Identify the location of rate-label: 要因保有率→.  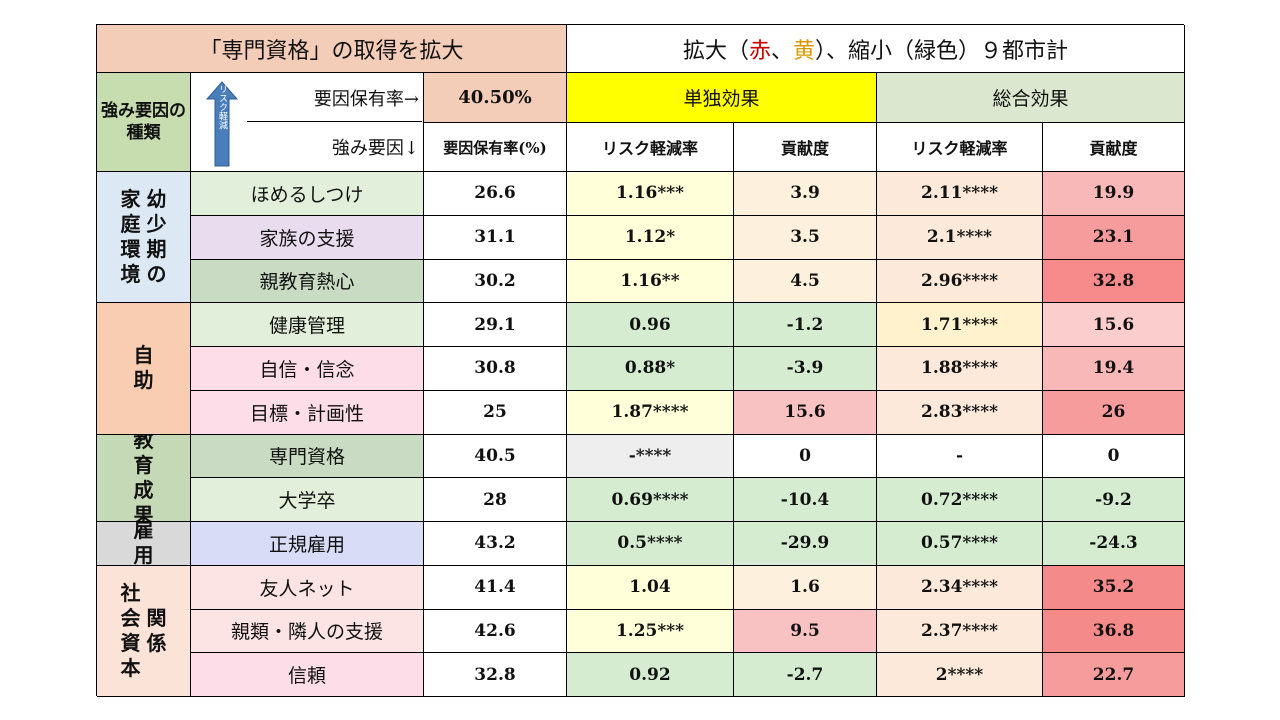
(366, 99).